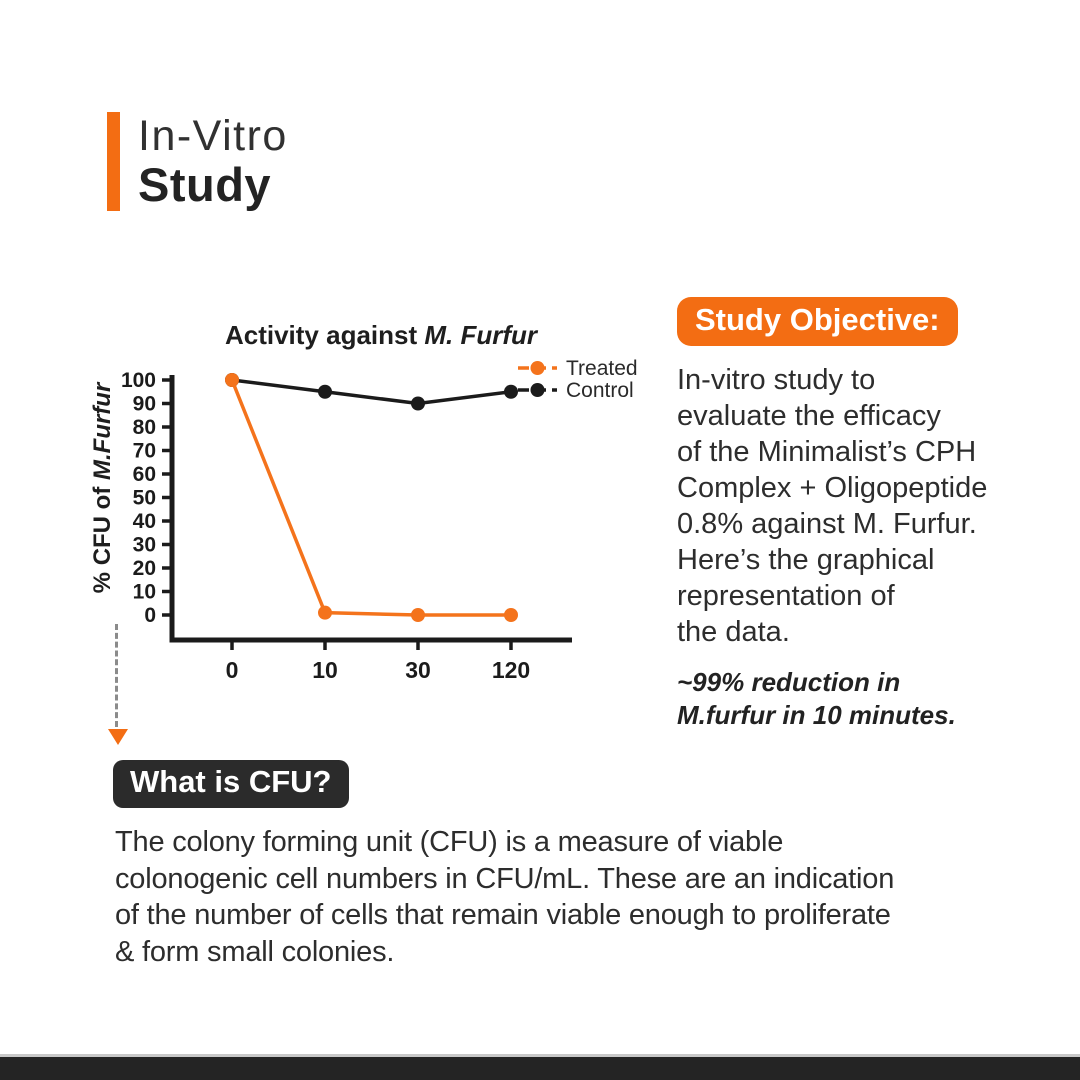 This screenshot has width=1080, height=1080. What do you see at coordinates (144, 498) in the screenshot?
I see `y-tick-label: 50` at bounding box center [144, 498].